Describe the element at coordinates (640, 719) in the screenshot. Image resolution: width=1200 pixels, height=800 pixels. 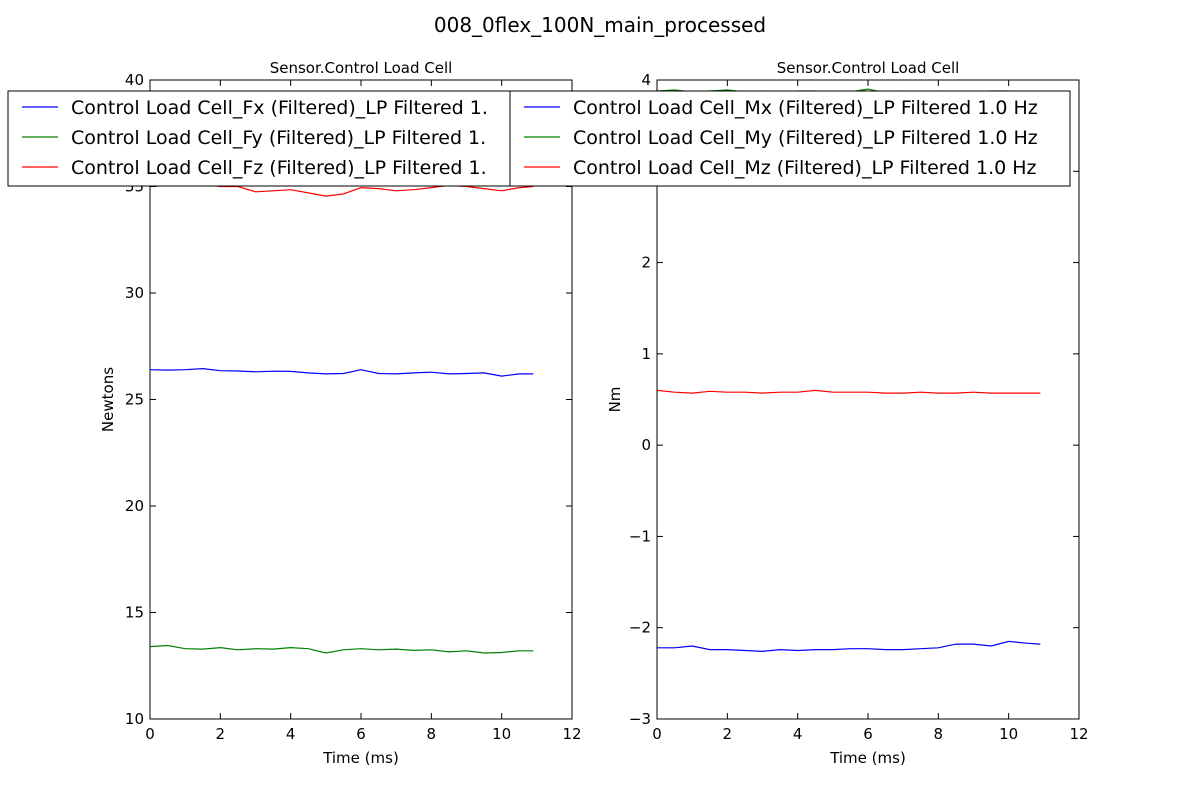
I see `y-tick-label: −3` at that location.